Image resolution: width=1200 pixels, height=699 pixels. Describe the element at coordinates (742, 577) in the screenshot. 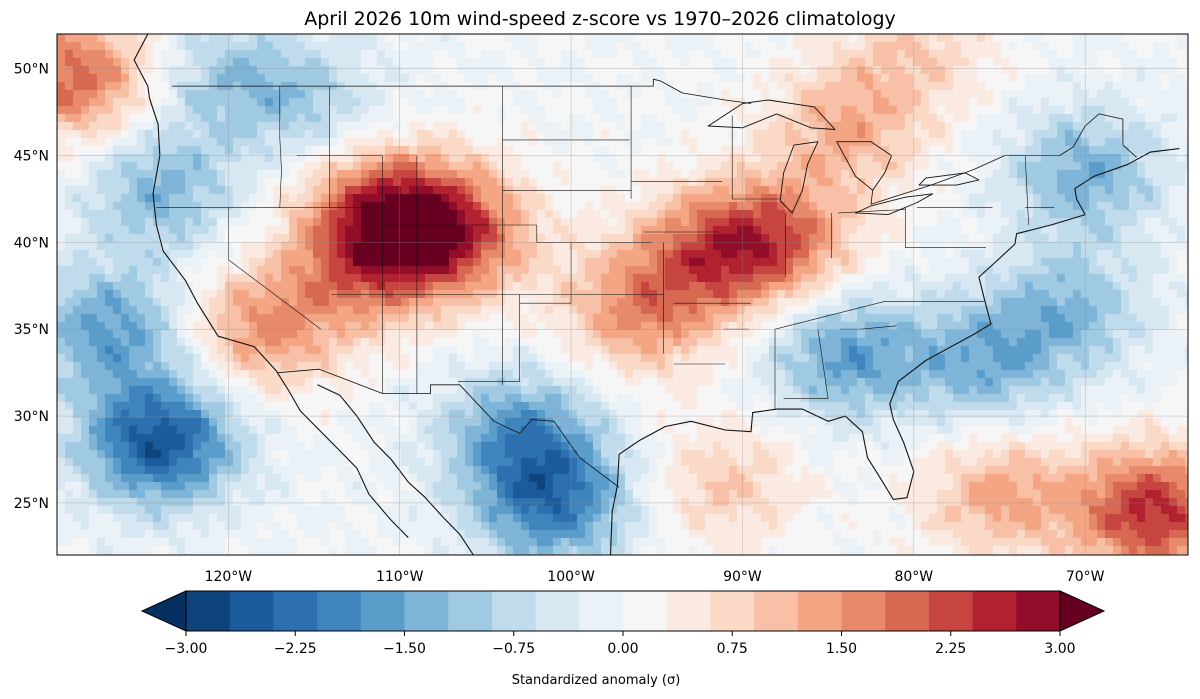

I see `lon-tick-label: 90°W` at that location.